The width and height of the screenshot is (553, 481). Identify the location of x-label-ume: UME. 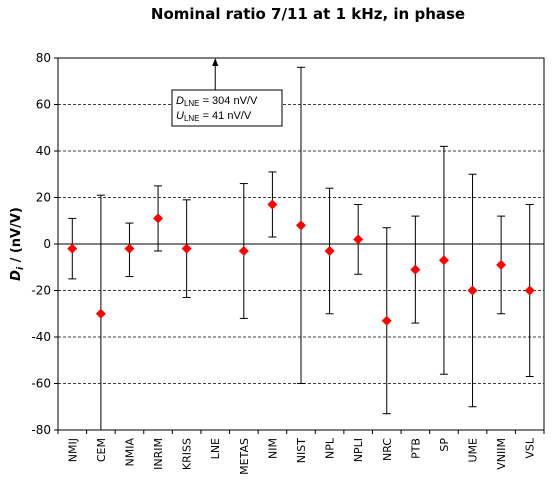
(473, 450).